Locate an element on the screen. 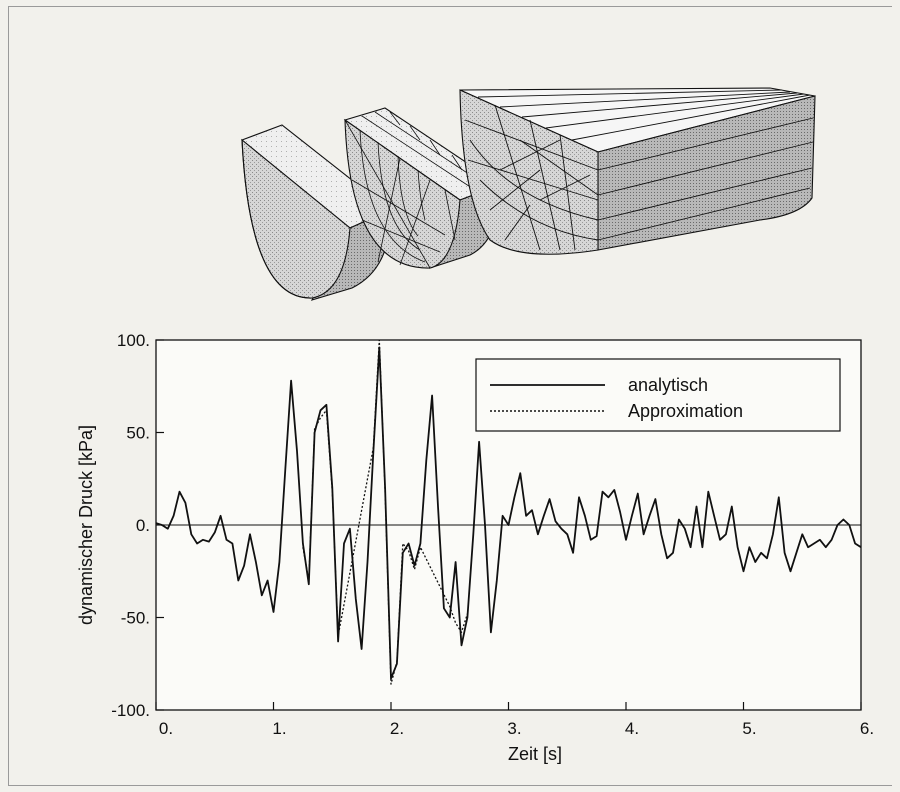 This screenshot has height=792, width=900. x-tick-label: 3. is located at coordinates (514, 728).